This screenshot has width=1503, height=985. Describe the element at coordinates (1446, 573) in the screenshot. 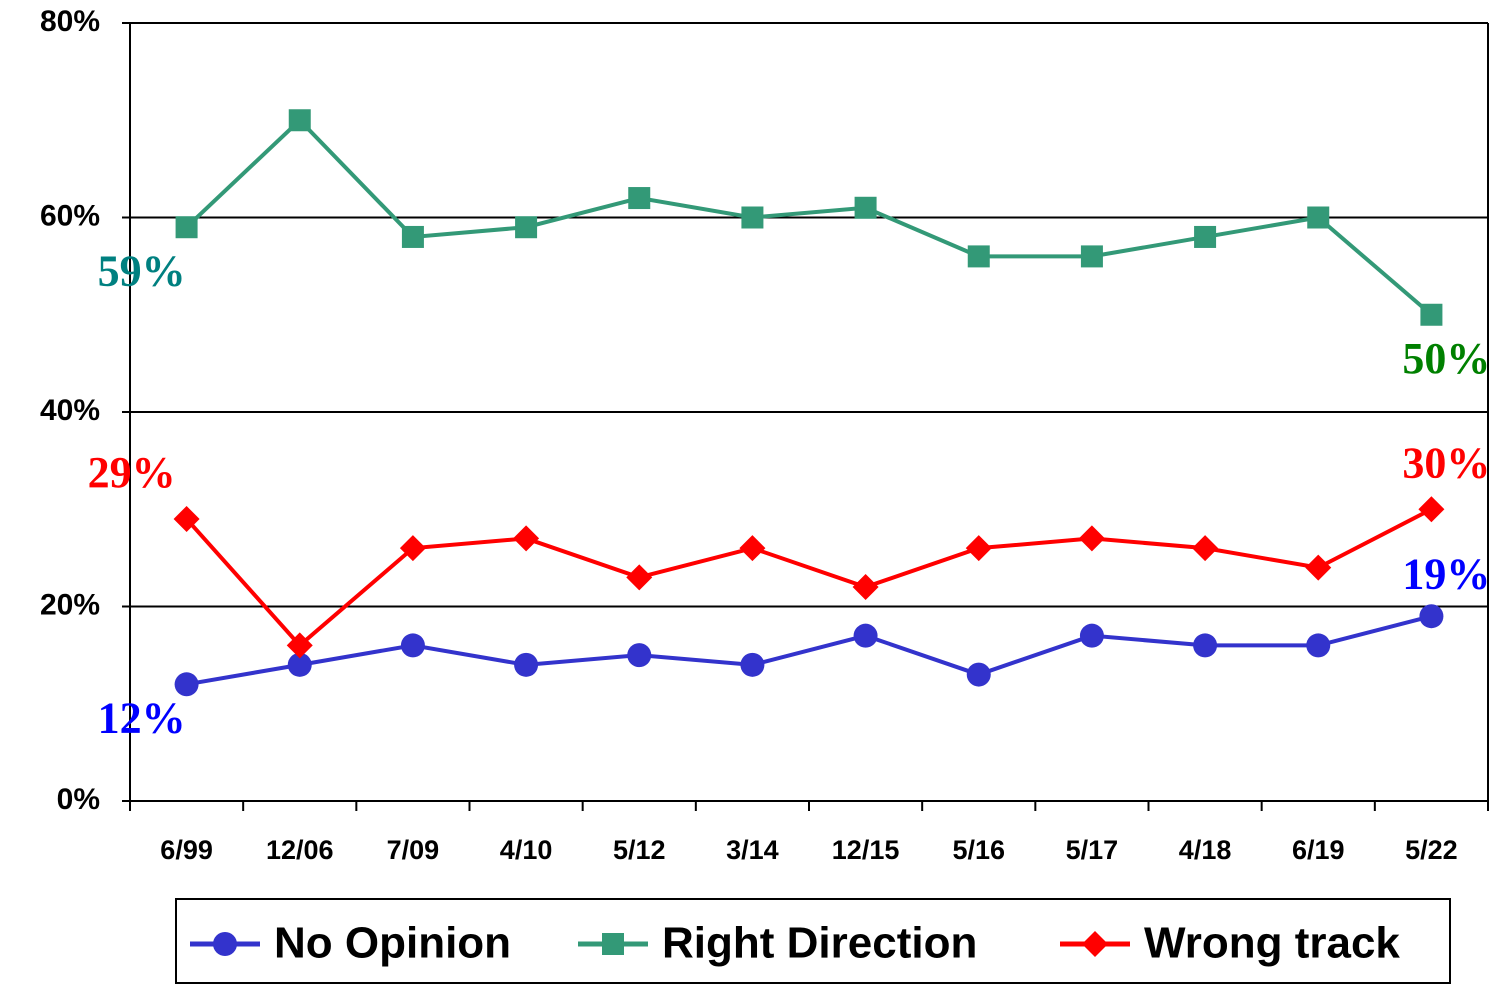

I see `value-label: 19%` at that location.